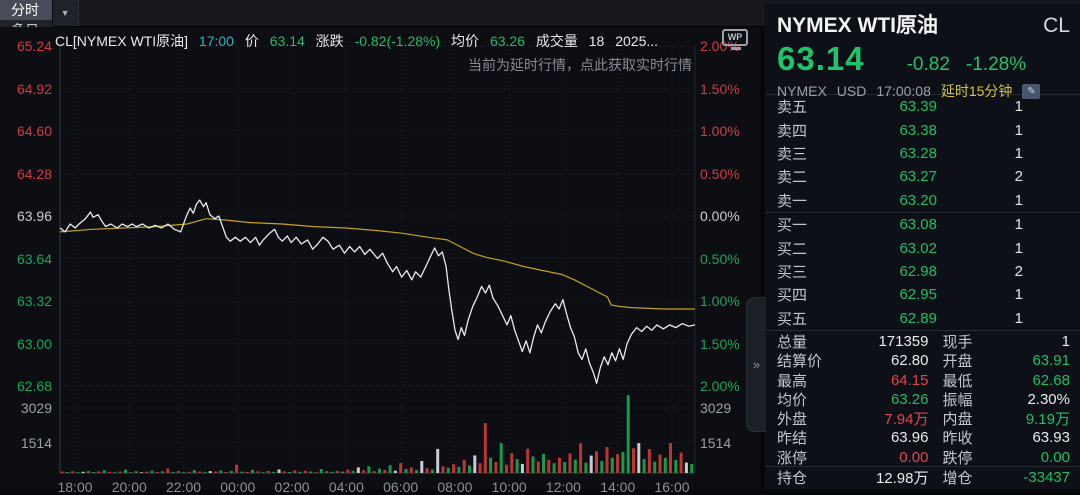 Image resolution: width=1080 pixels, height=495 pixels. Describe the element at coordinates (792, 178) in the screenshot. I see `level-label: 卖二` at that location.